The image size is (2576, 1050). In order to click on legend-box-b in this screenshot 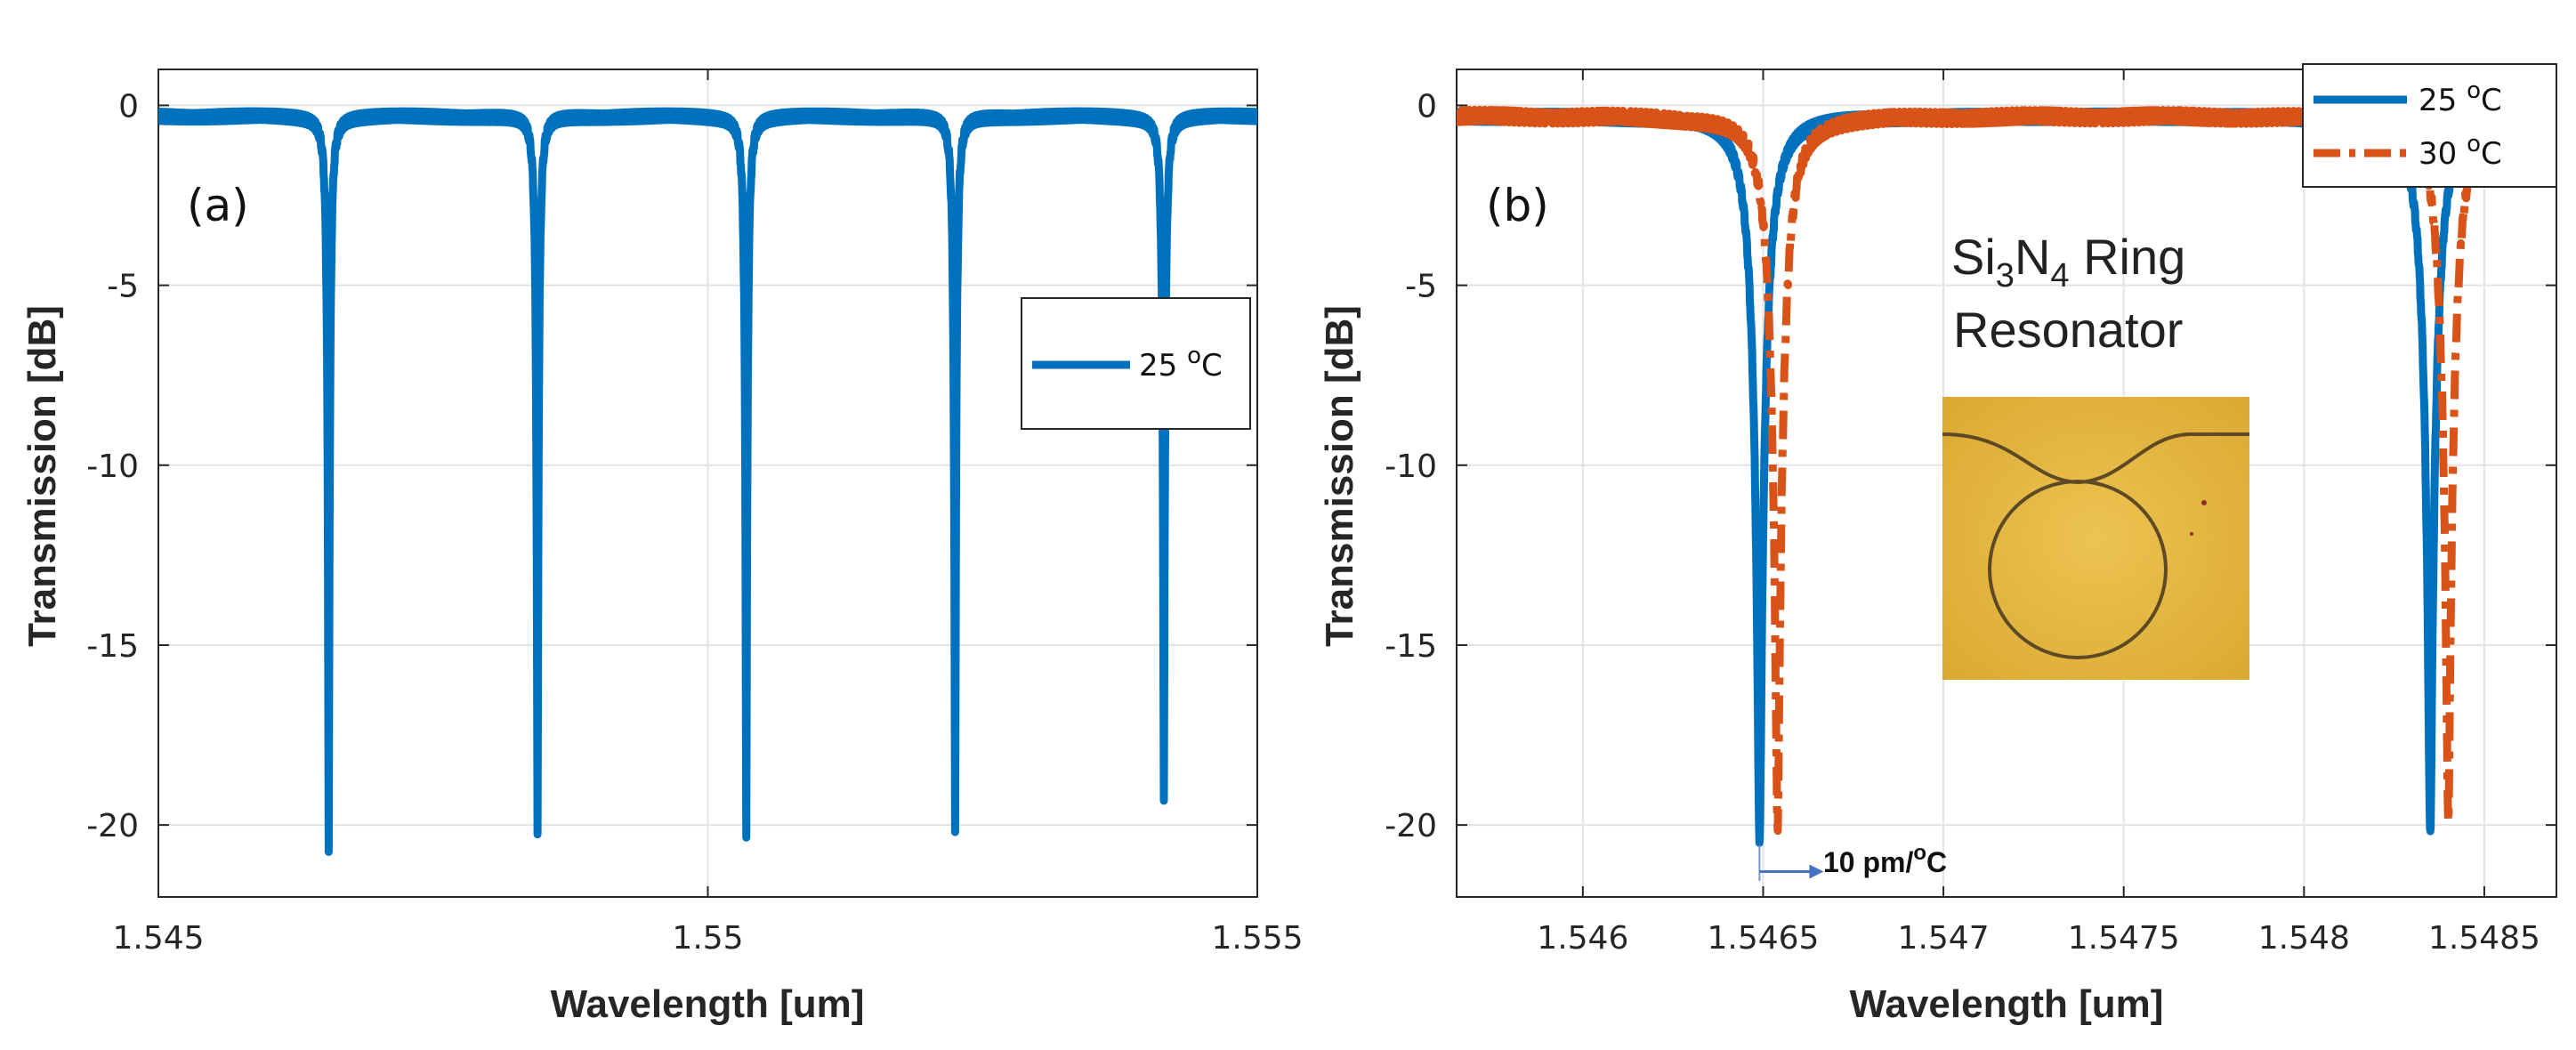, I will do `click(2429, 125)`.